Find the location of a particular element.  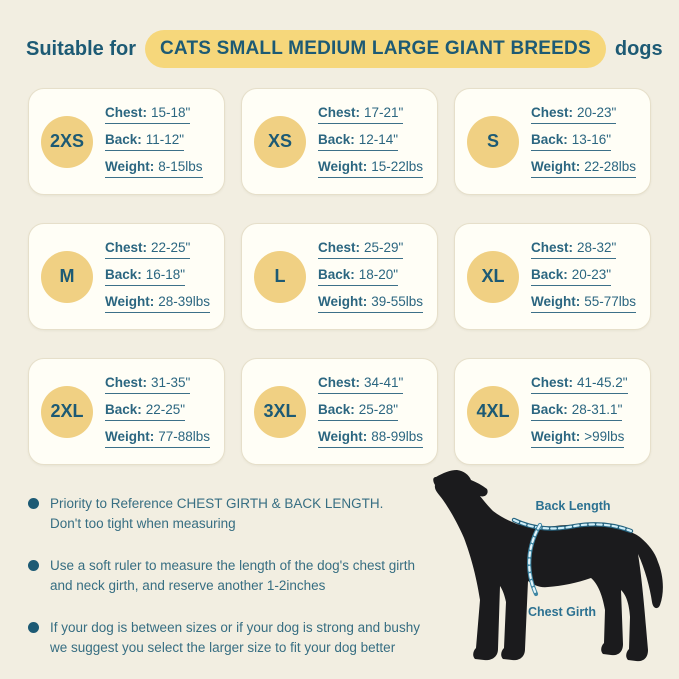

back-value: 18-20" is located at coordinates (378, 274).